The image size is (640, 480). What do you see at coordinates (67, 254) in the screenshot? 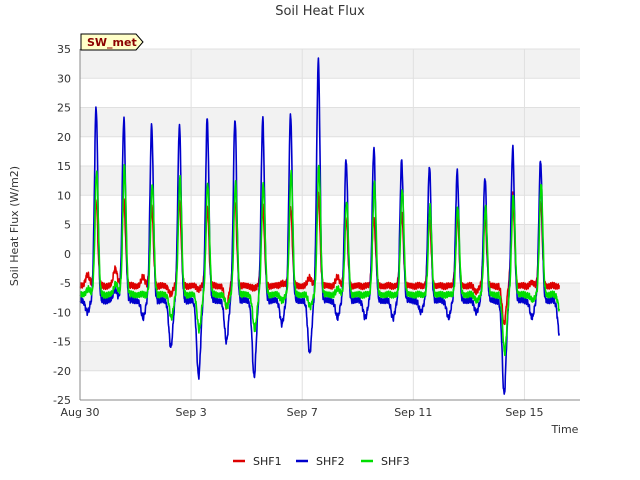
I see `y-tick-label: 0` at bounding box center [67, 254].